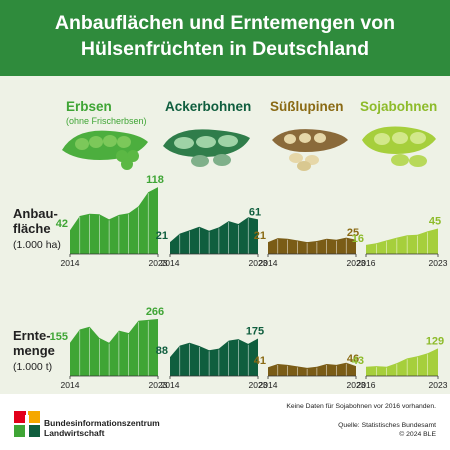 This screenshot has height=450, width=450. I want to click on value-label-end-yield-erbsen: 266, so click(155, 312).